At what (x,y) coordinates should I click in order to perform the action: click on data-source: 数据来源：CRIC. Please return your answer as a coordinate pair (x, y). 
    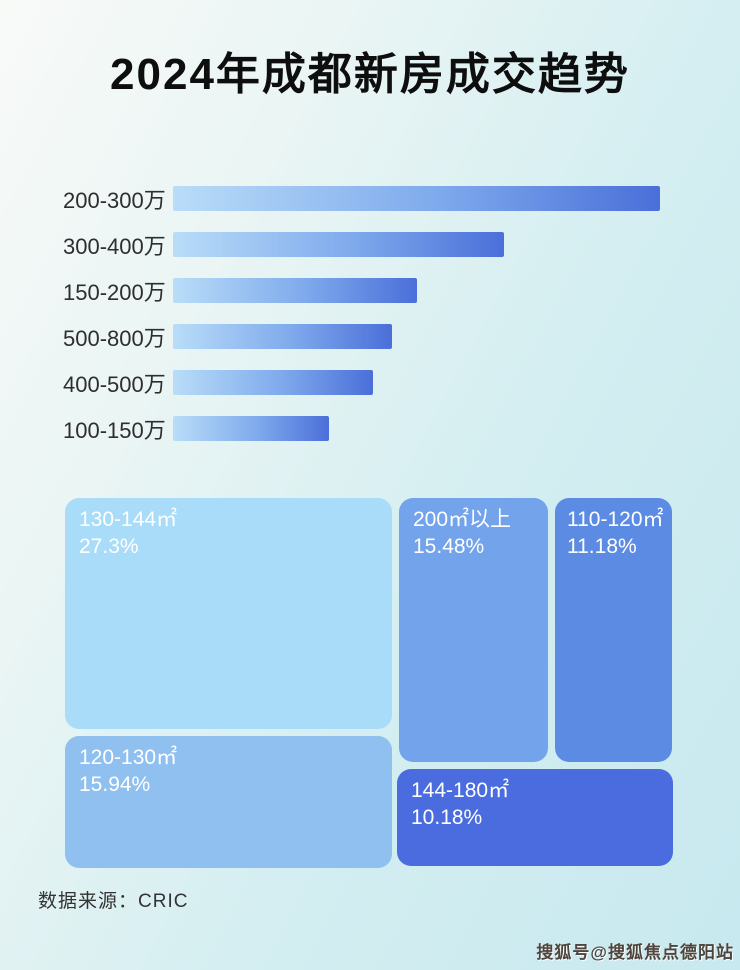
    Looking at the image, I should click on (113, 901).